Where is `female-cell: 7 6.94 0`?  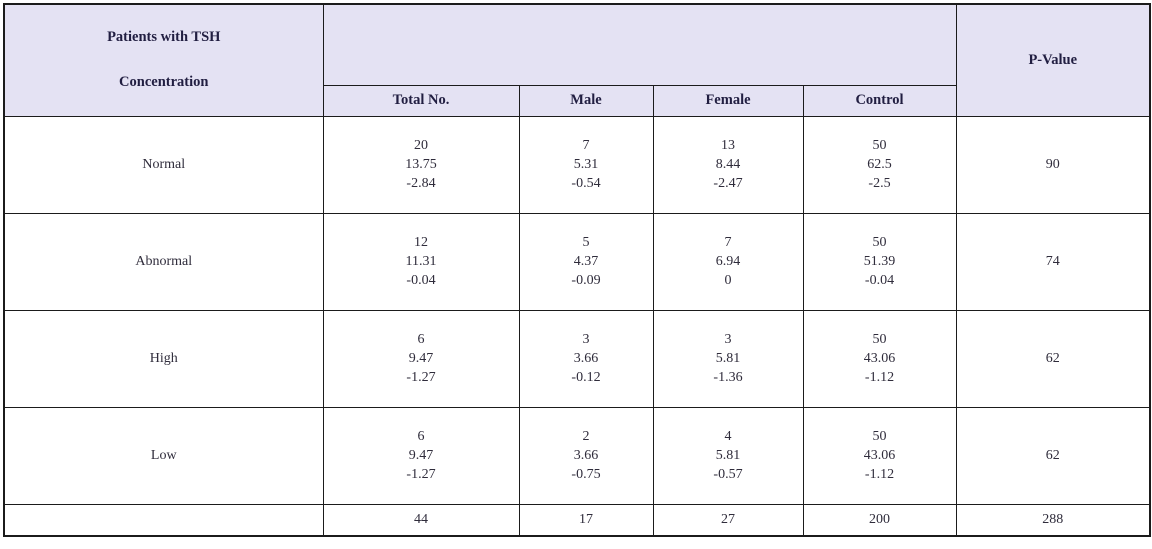 female-cell: 7 6.94 0 is located at coordinates (728, 261).